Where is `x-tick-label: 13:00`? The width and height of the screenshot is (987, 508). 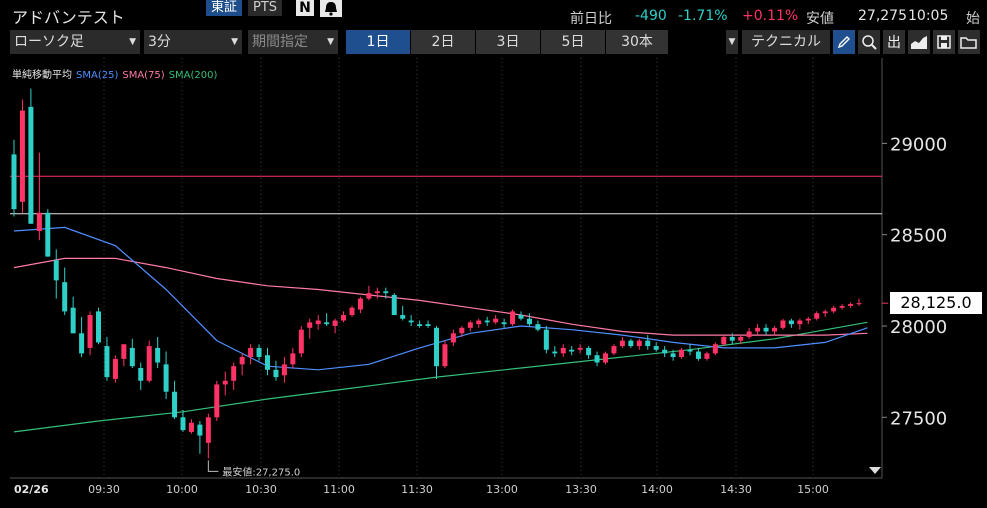
x-tick-label: 13:00 is located at coordinates (502, 489).